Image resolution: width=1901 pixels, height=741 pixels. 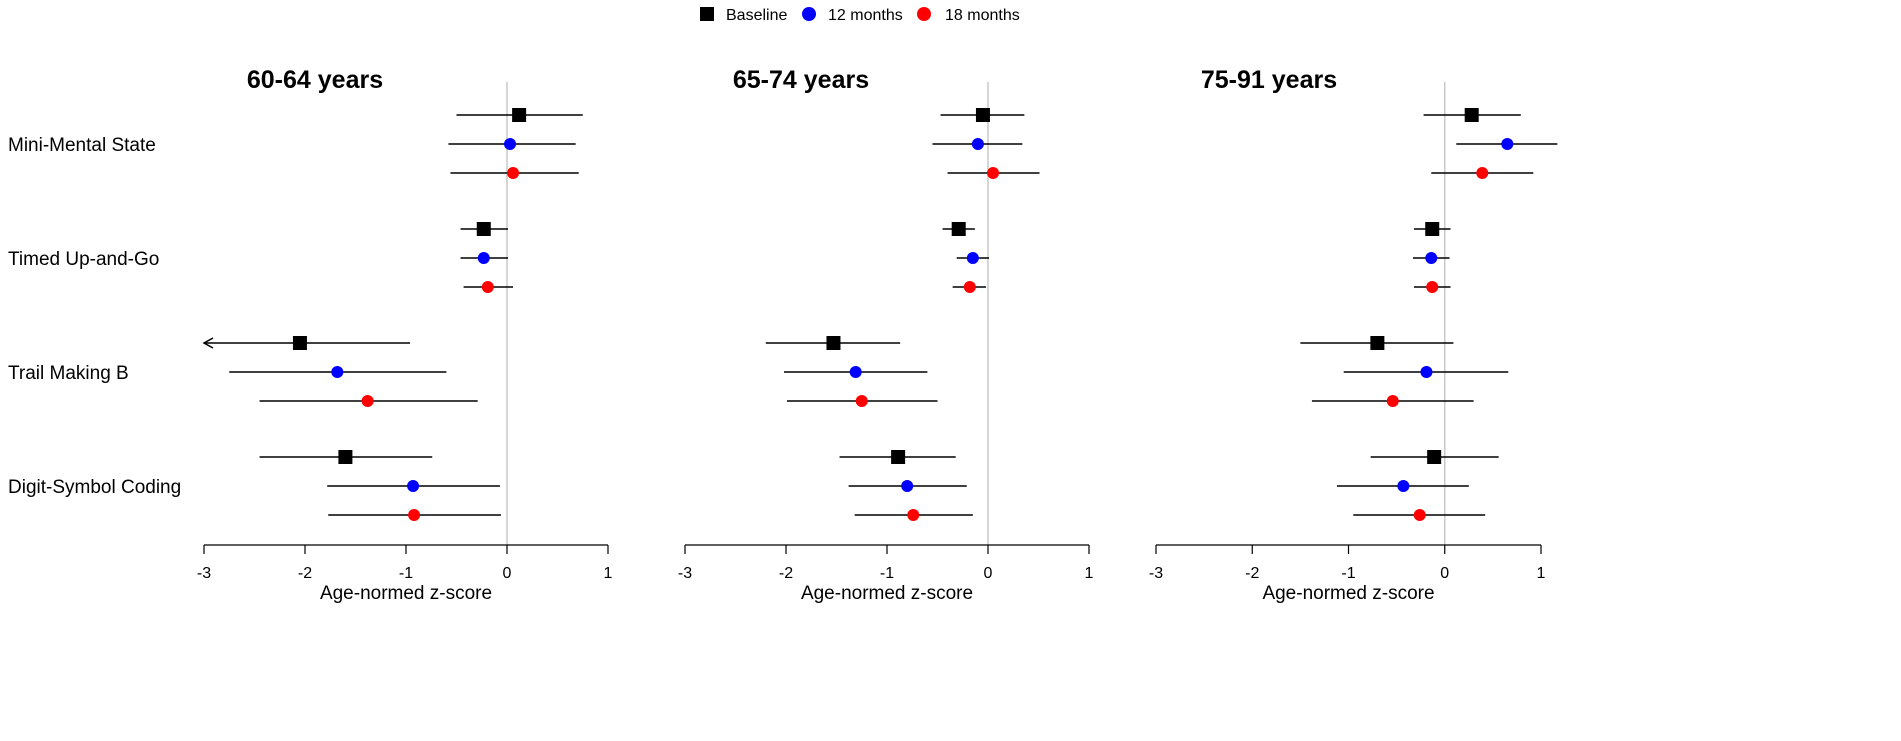 What do you see at coordinates (756, 15) in the screenshot?
I see `legend-label-baseline: Baseline` at bounding box center [756, 15].